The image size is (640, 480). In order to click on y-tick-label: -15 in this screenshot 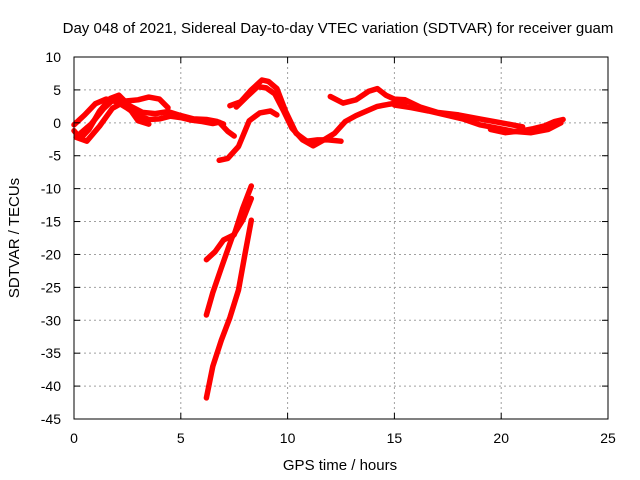, I will do `click(51, 222)`.